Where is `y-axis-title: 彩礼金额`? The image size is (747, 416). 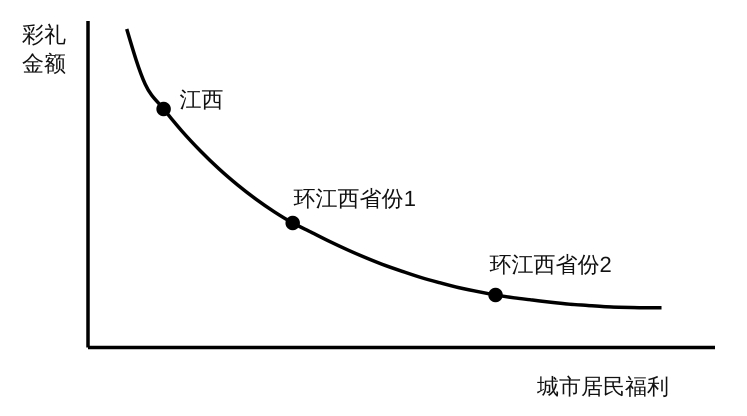 y-axis-title: 彩礼金额 is located at coordinates (44, 49).